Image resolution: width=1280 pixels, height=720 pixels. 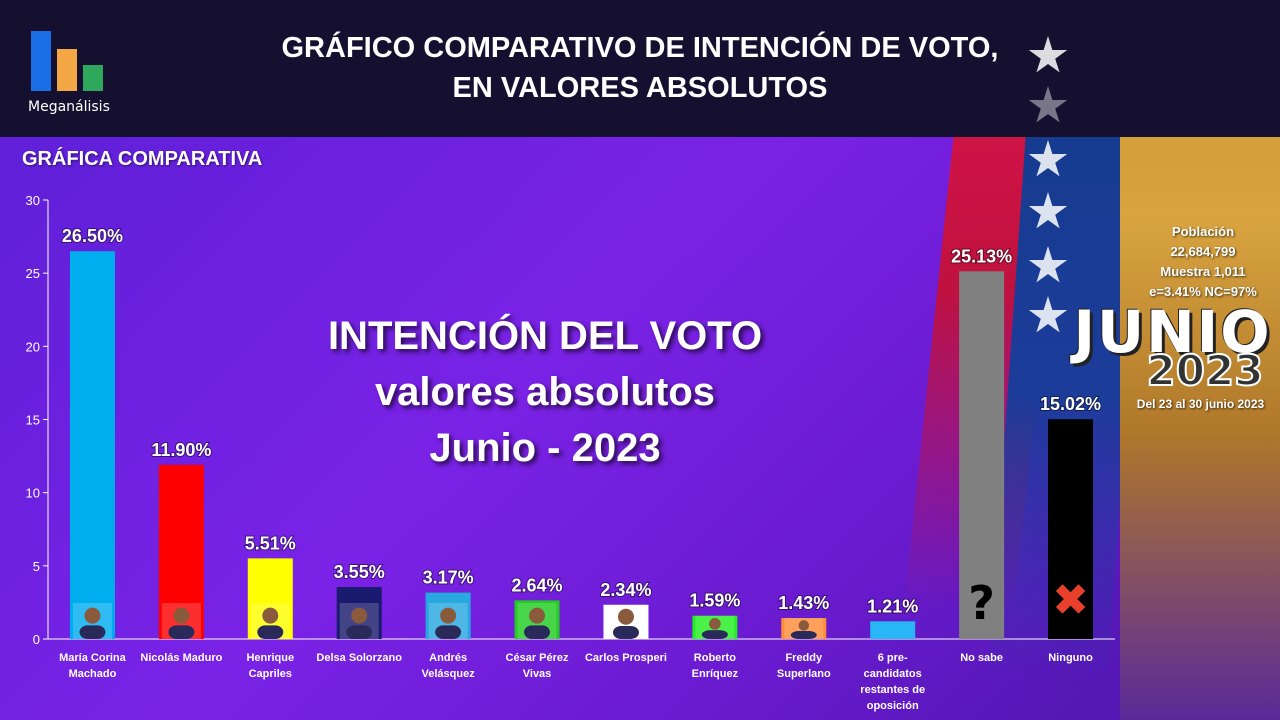 What do you see at coordinates (1203, 291) in the screenshot?
I see `error-text: e=3.41% NC=97%` at bounding box center [1203, 291].